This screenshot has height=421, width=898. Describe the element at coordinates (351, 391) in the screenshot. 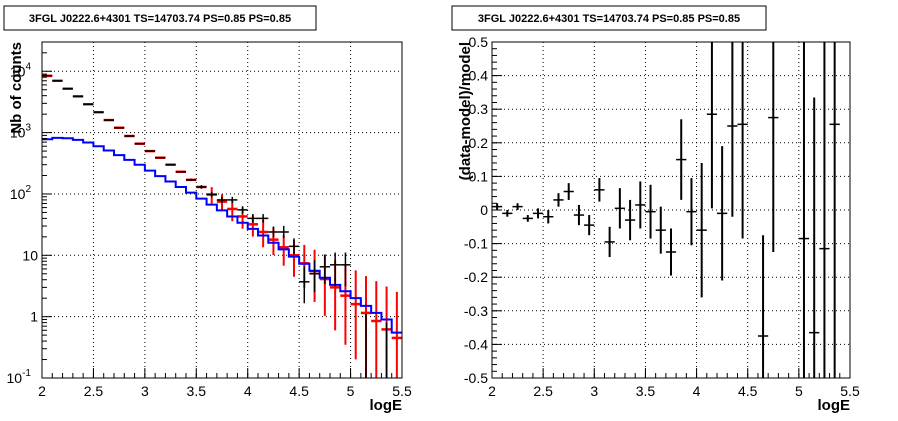

I see `left-x-tick-label: 5` at that location.